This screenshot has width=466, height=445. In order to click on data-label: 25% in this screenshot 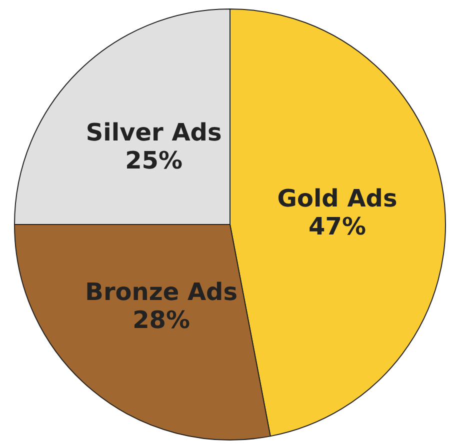, I will do `click(154, 160)`.